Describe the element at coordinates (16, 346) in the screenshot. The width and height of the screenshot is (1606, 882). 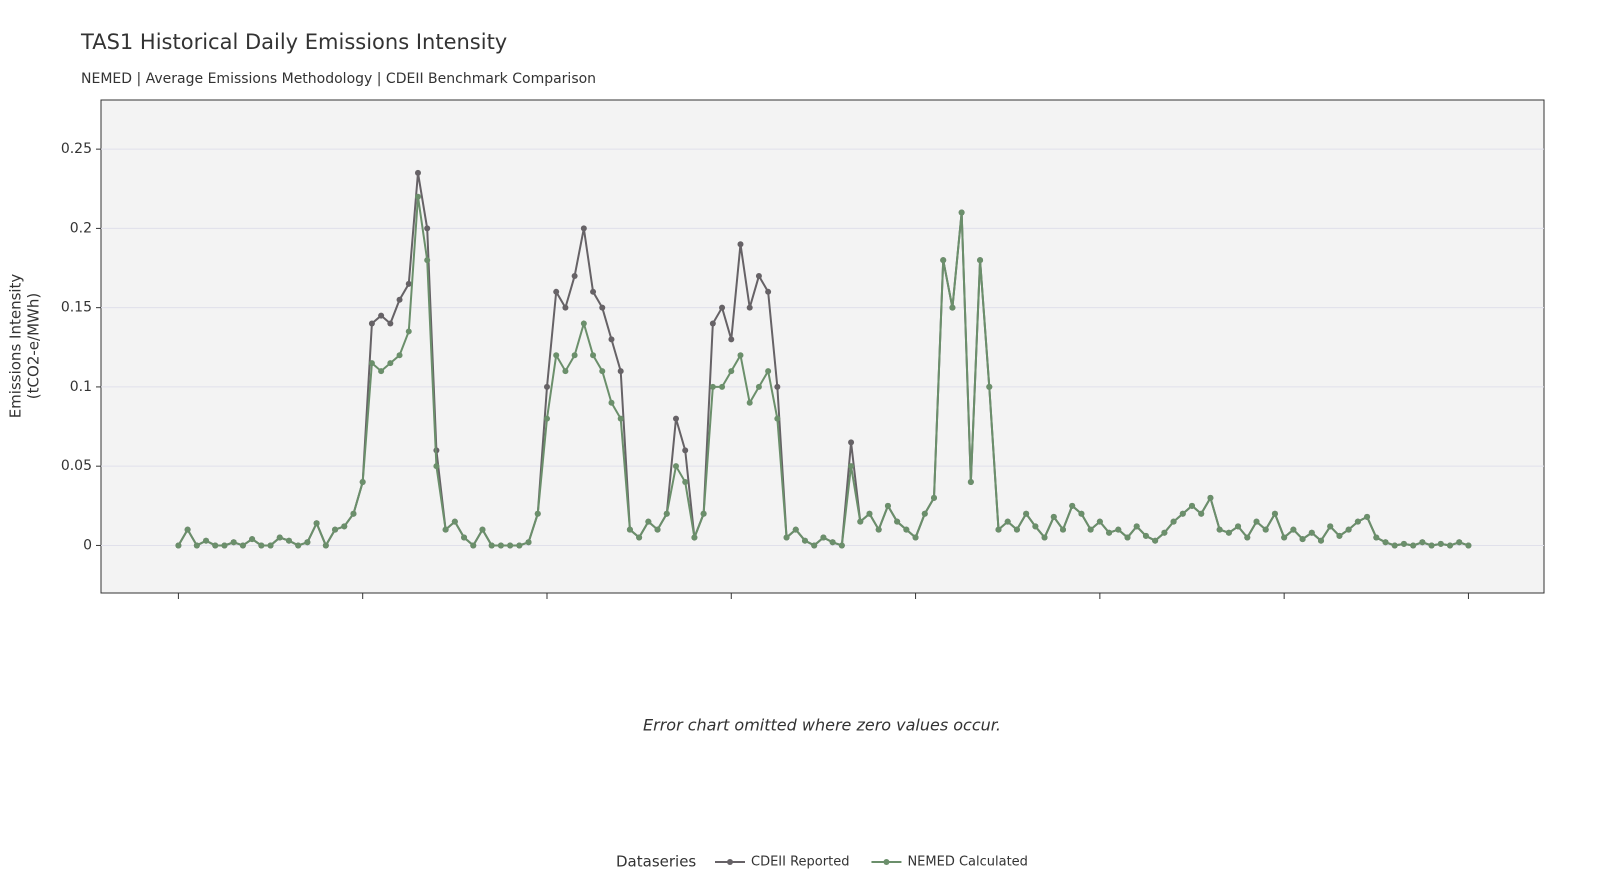
I see `y-axis-label: Emissions Intensity` at that location.